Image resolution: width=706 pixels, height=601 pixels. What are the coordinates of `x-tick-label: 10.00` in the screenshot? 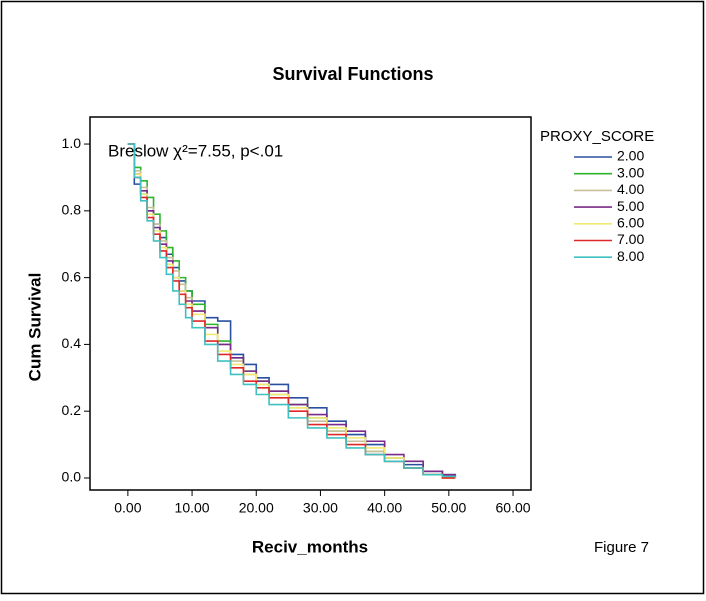 It's located at (192, 508).